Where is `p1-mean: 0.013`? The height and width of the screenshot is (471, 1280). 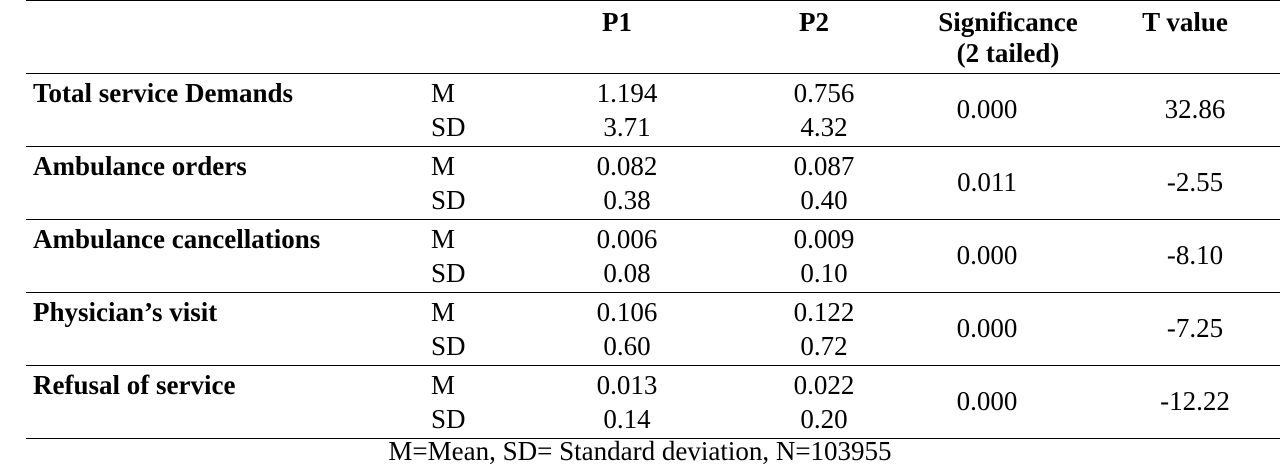 p1-mean: 0.013 is located at coordinates (627, 385).